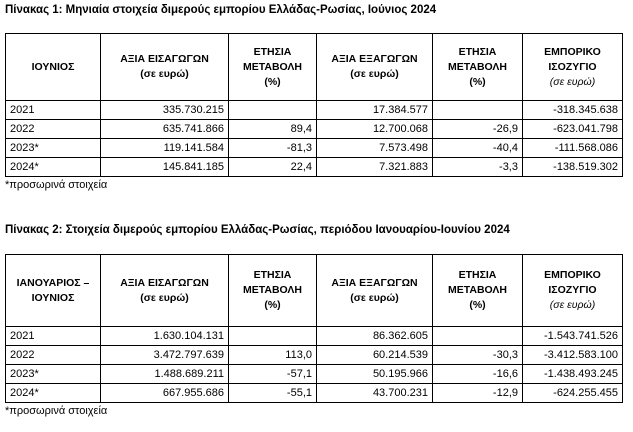 This screenshot has height=432, width=633. Describe the element at coordinates (374, 374) in the screenshot. I see `cell: 50.195.966` at that location.